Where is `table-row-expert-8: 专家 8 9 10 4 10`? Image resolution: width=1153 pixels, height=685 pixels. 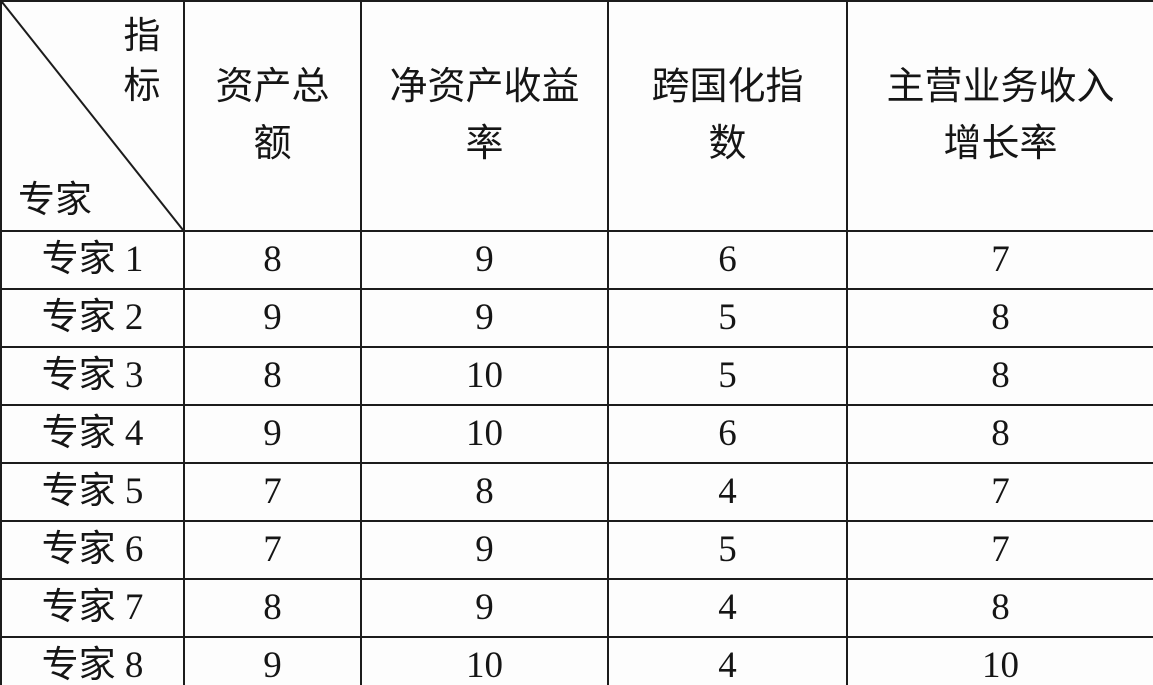
table-row-expert-8: 专家 8 9 10 4 10 is located at coordinates (576, 660).